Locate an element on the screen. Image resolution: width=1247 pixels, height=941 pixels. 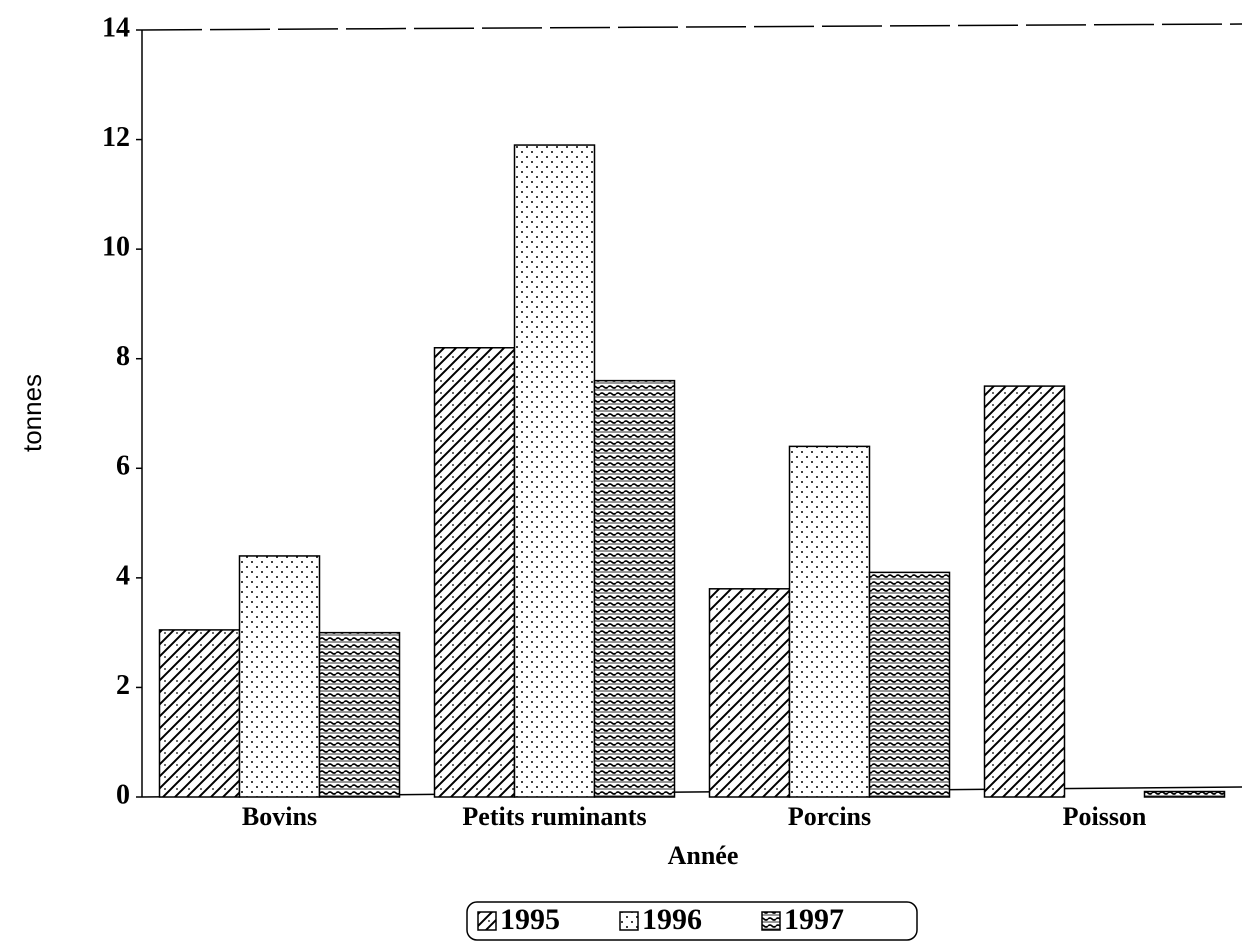
y-tick-label: 6 is located at coordinates (123, 466).